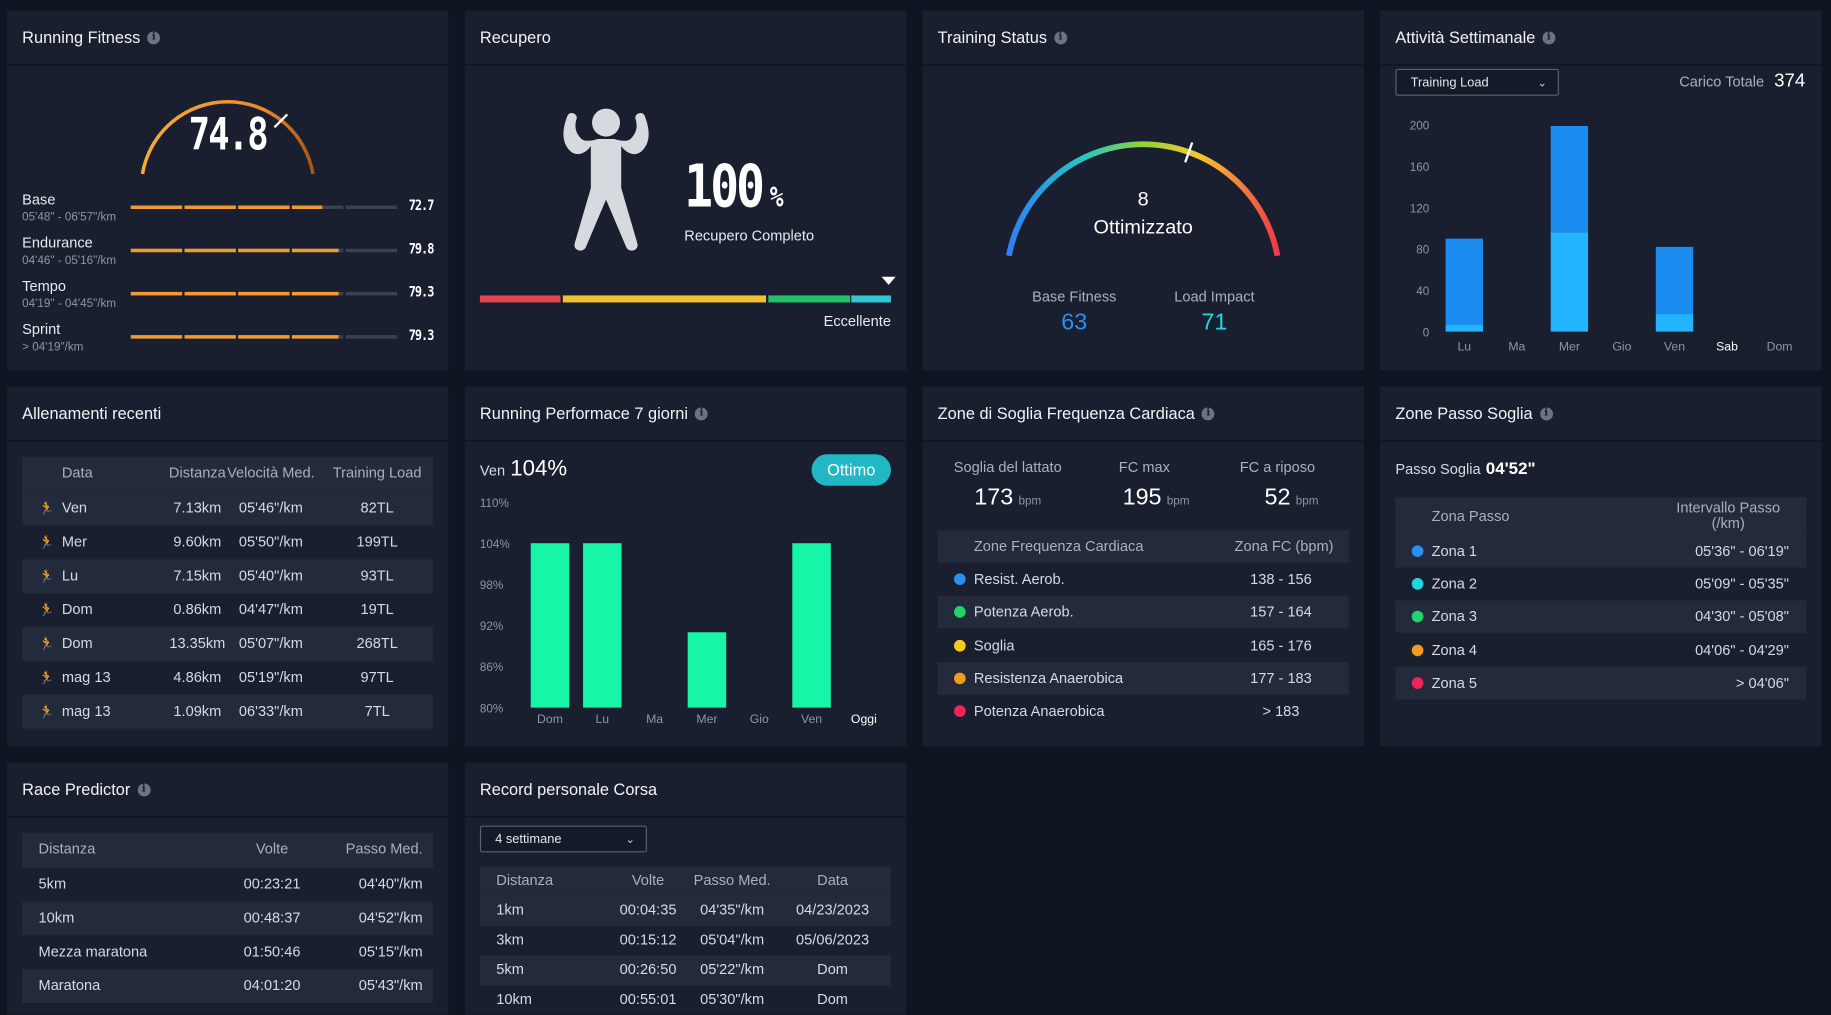 The image size is (1831, 1015). I want to click on table-header: Zone Frequenza Cardiaca Zona FC (bpm), so click(1143, 546).